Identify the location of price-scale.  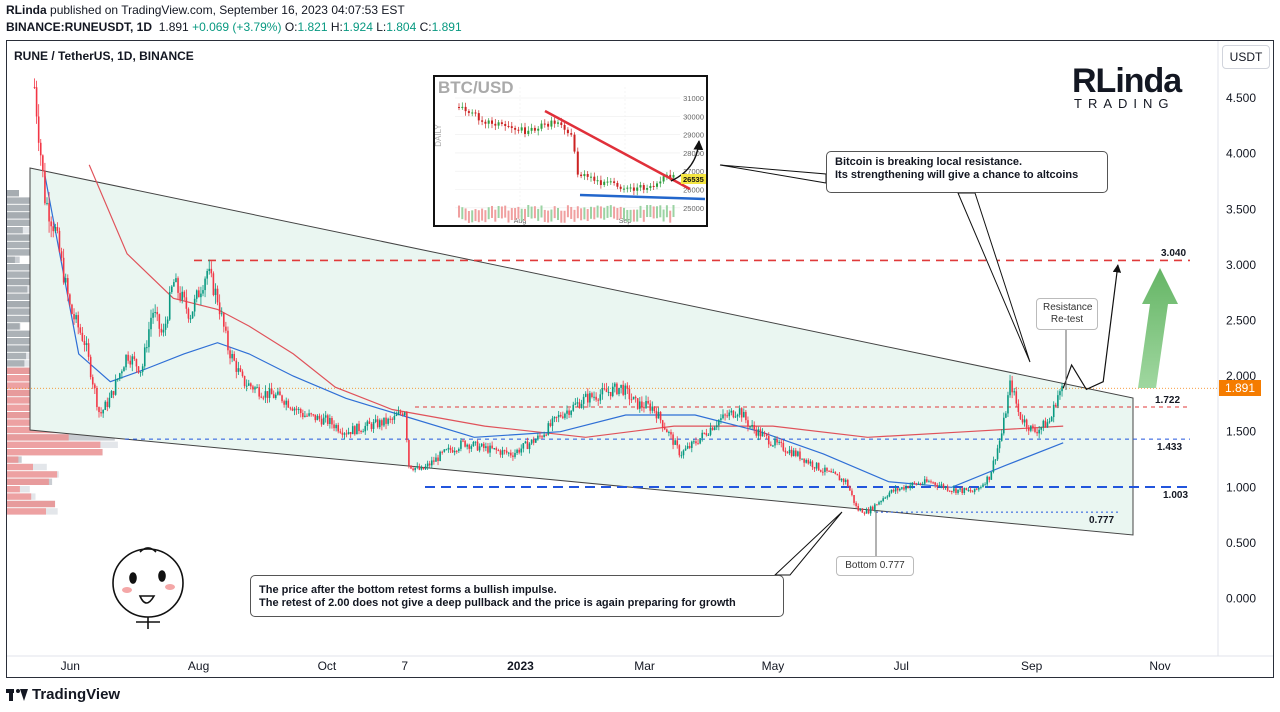
(1245, 351).